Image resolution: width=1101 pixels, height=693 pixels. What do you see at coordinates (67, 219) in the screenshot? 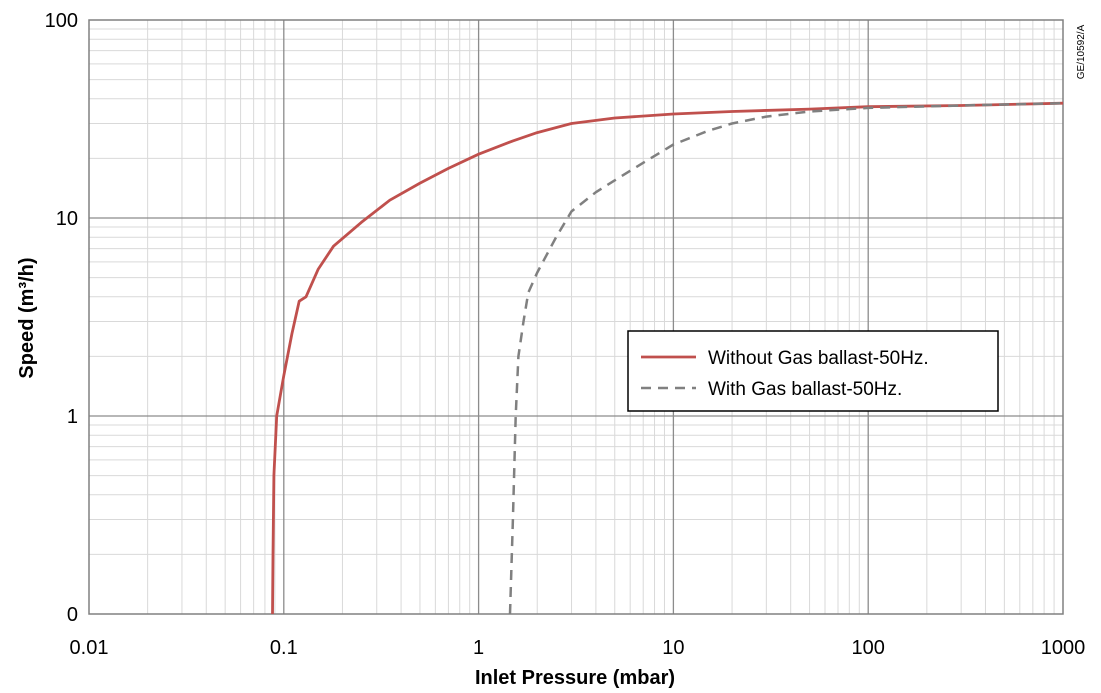
I see `y-tick-label: 10` at bounding box center [67, 219].